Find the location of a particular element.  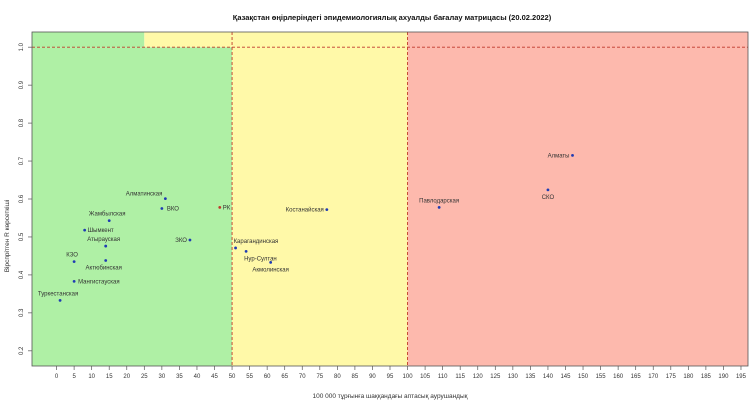

point-label-0: Алматинская is located at coordinates (144, 195).